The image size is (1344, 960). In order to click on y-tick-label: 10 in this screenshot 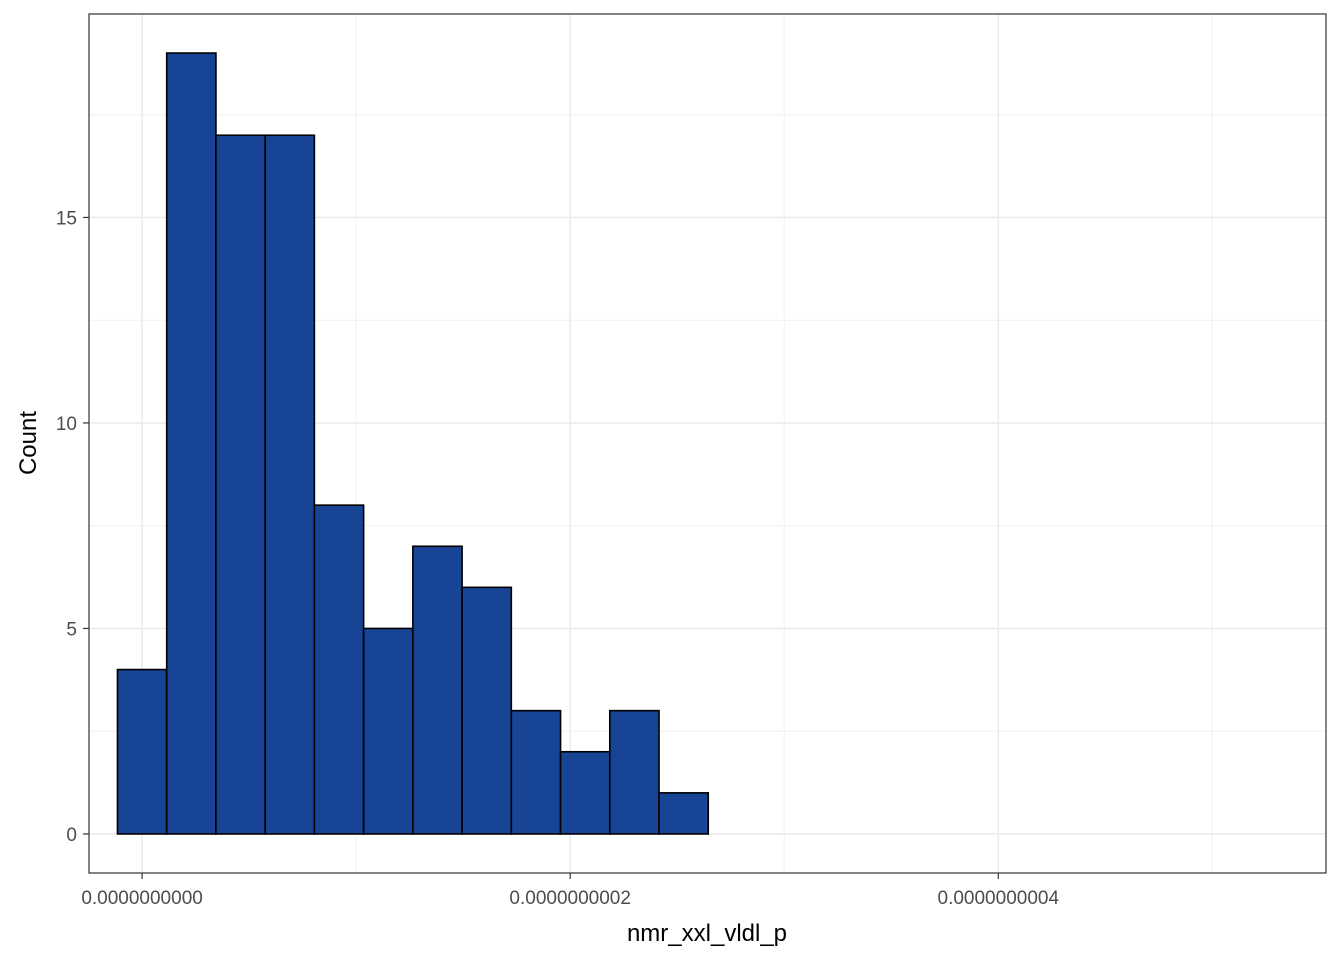, I will do `click(66, 424)`.